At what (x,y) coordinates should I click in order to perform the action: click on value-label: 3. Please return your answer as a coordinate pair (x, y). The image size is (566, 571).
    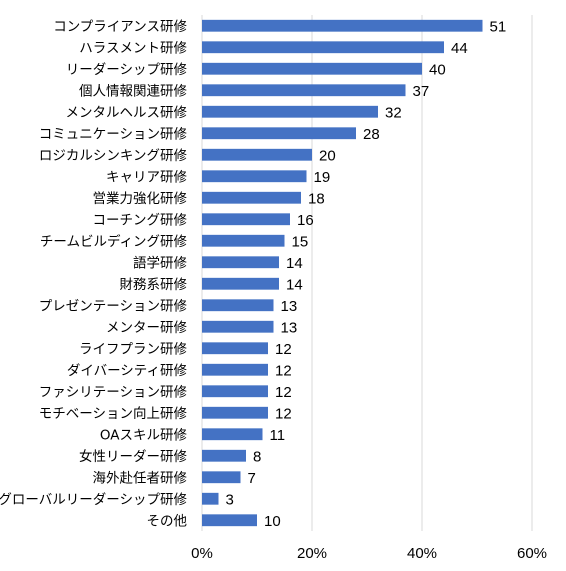
    Looking at the image, I should click on (230, 499).